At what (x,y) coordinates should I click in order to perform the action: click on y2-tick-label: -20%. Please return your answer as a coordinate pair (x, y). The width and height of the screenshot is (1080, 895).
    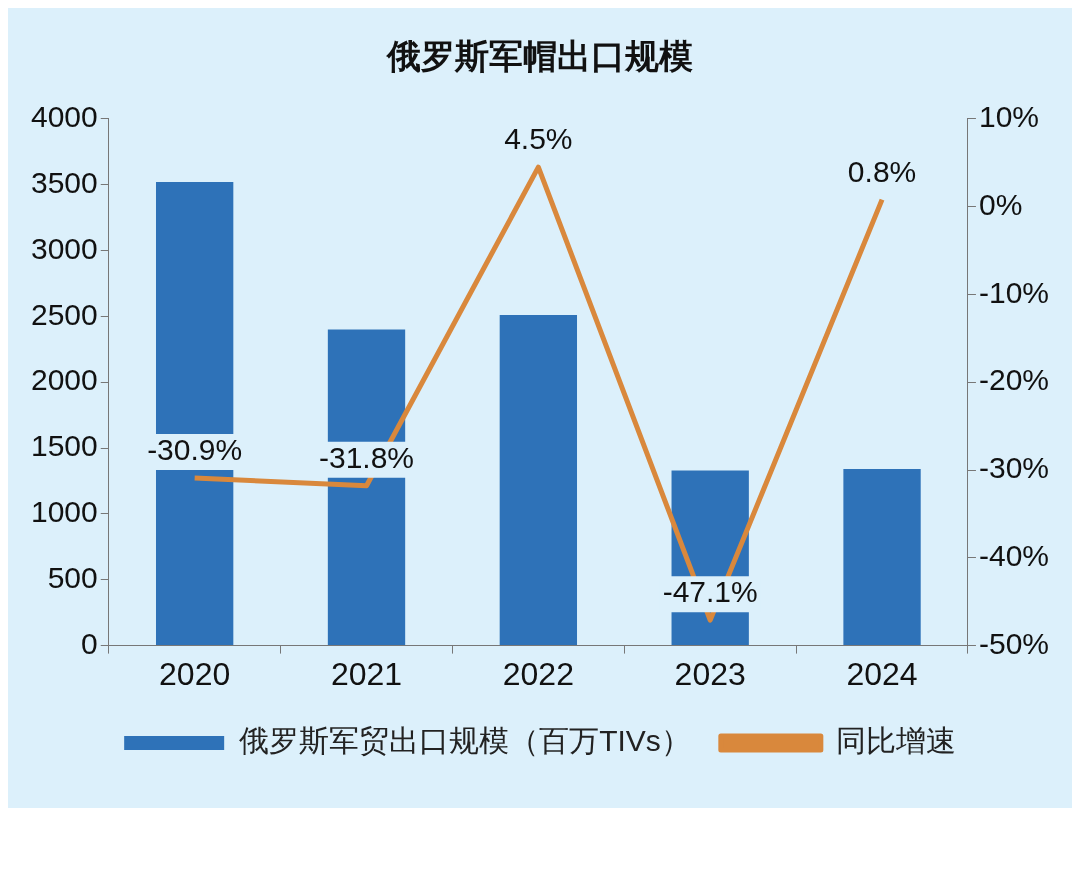
    Looking at the image, I should click on (1014, 380).